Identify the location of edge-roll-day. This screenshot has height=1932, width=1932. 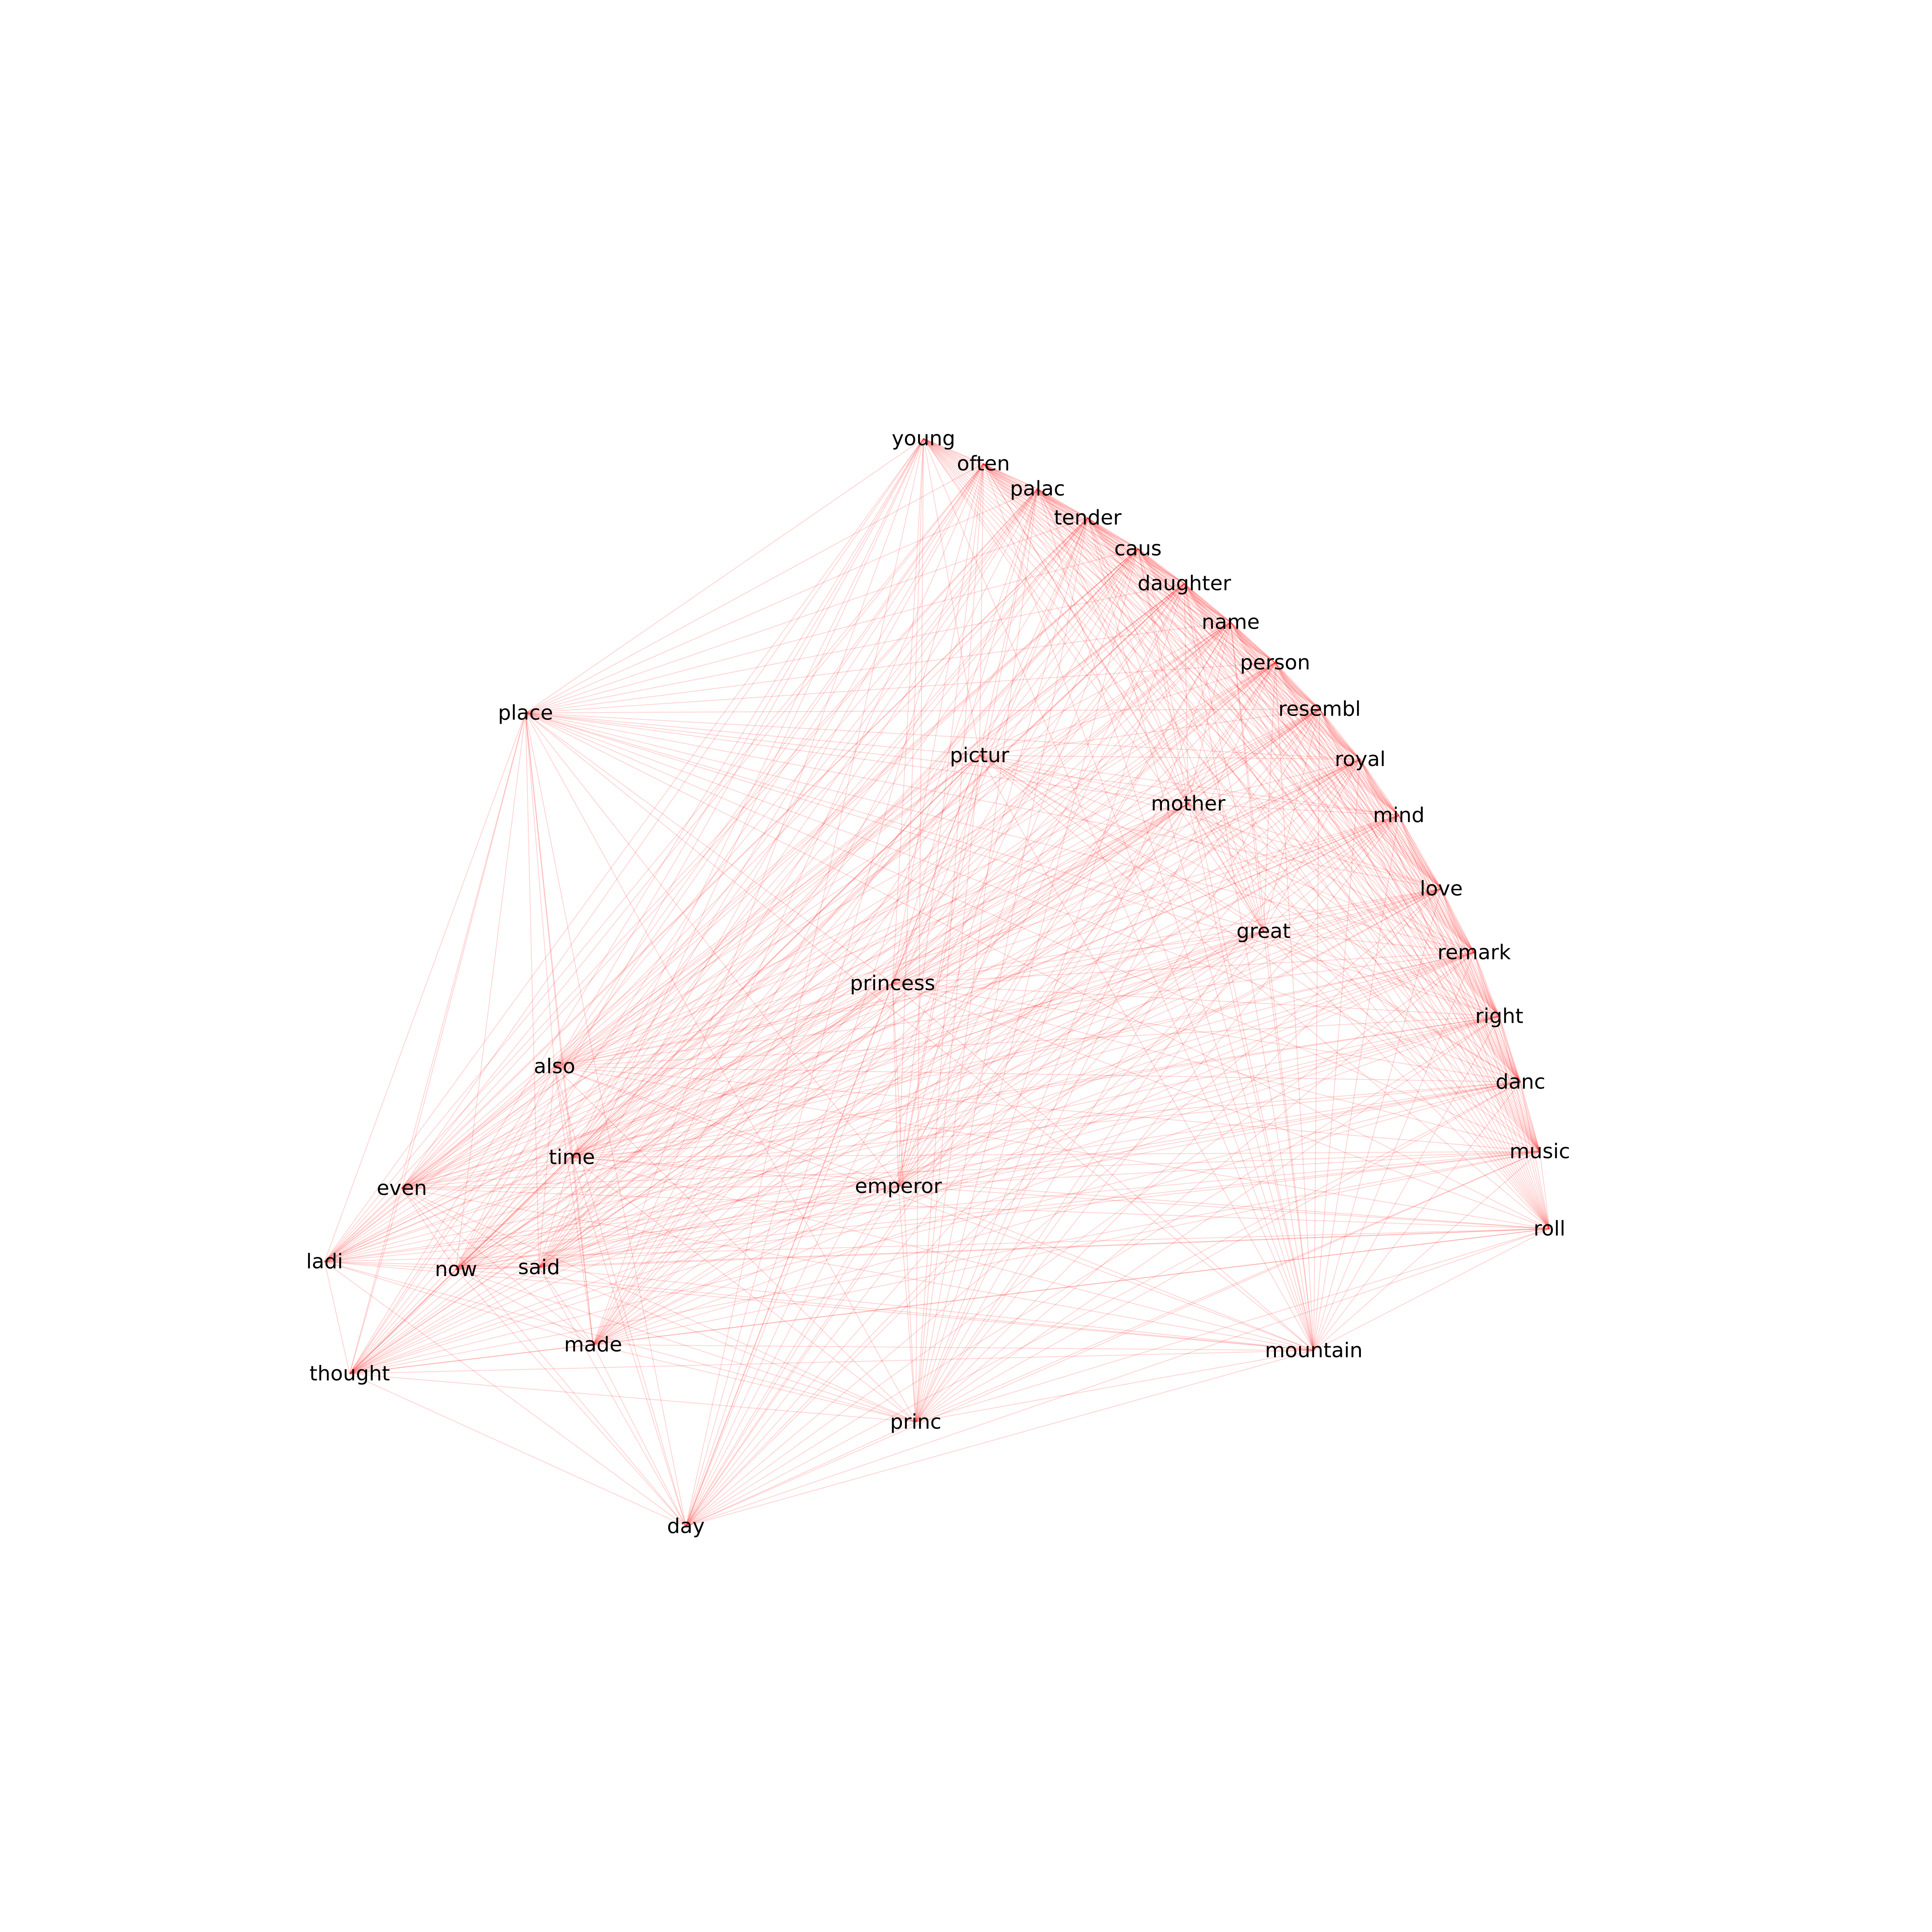
(1118, 1377).